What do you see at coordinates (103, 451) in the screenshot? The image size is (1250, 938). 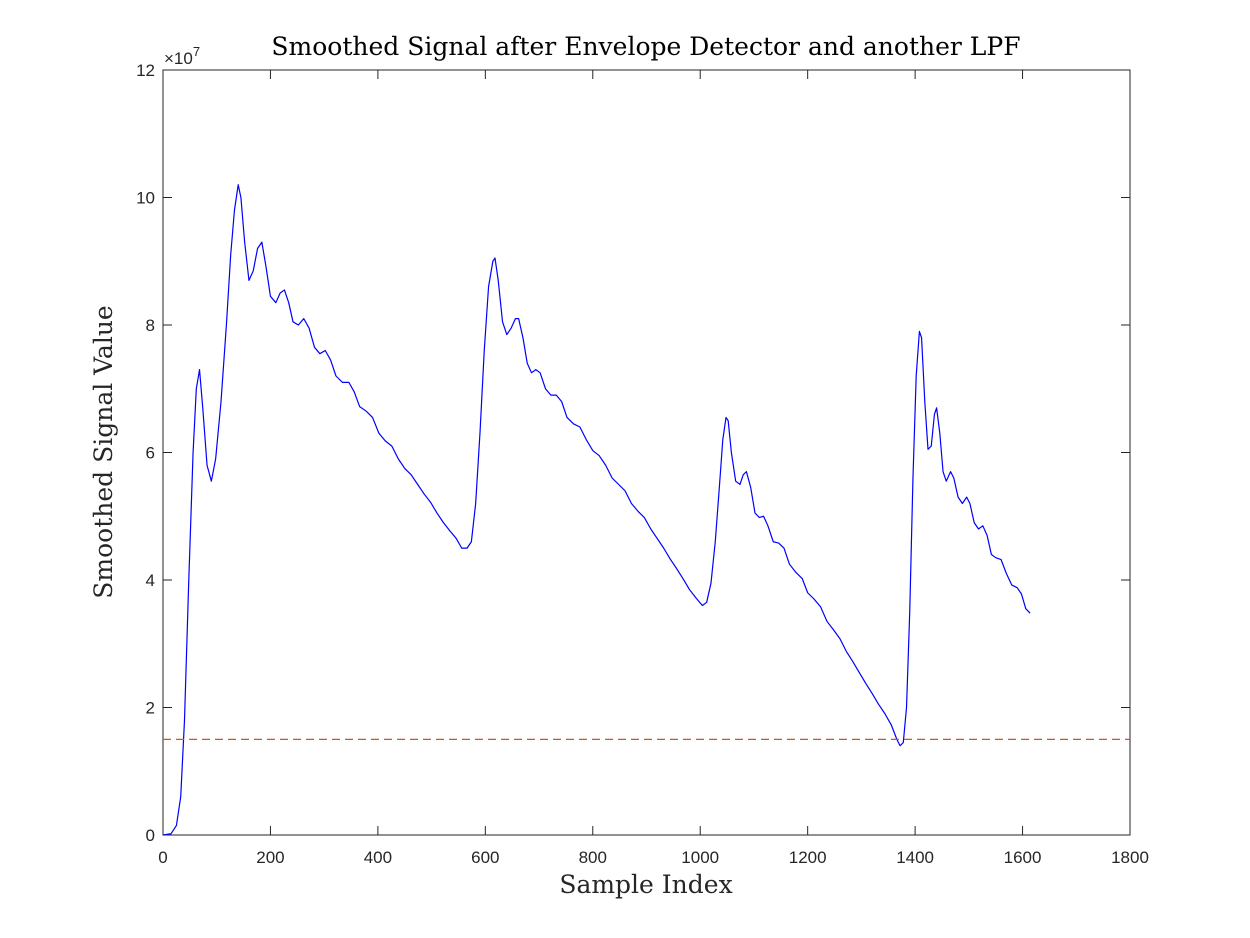 I see `y-axis-label: Smoothed Signal Value` at bounding box center [103, 451].